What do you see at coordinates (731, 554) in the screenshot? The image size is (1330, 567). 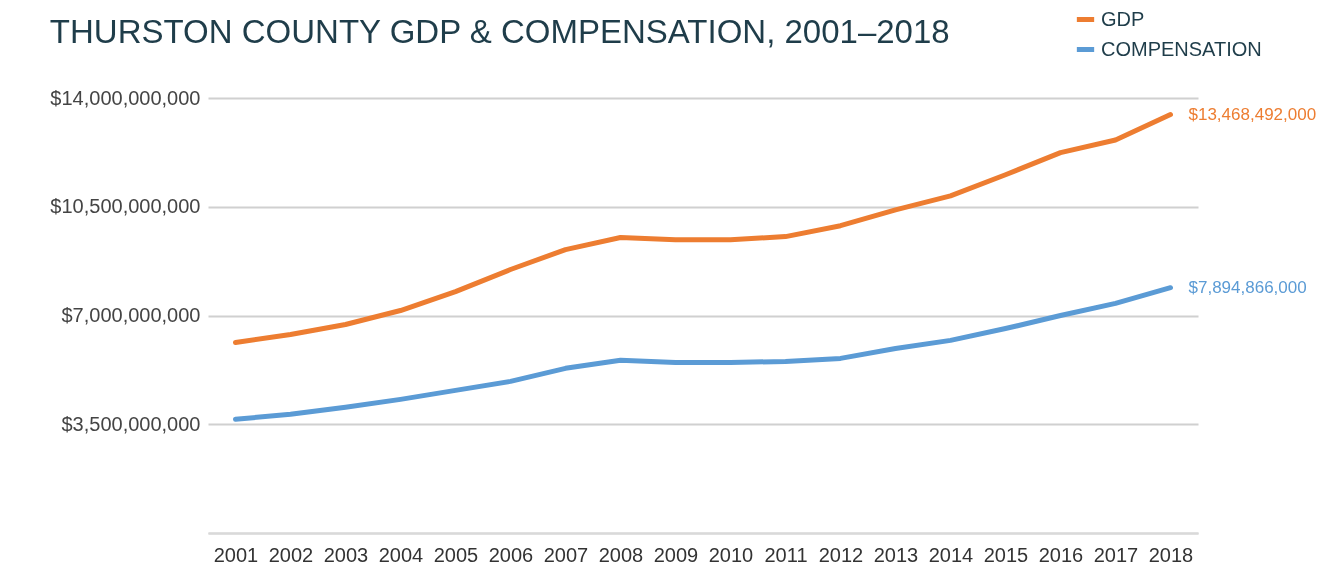 I see `x-tick-label: 2010` at bounding box center [731, 554].